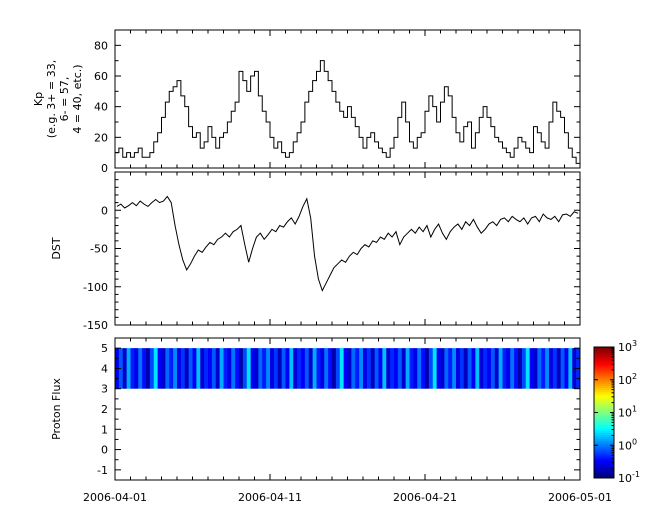 This screenshot has height=523, width=665. What do you see at coordinates (104, 348) in the screenshot?
I see `y-tick-label: 5` at bounding box center [104, 348].